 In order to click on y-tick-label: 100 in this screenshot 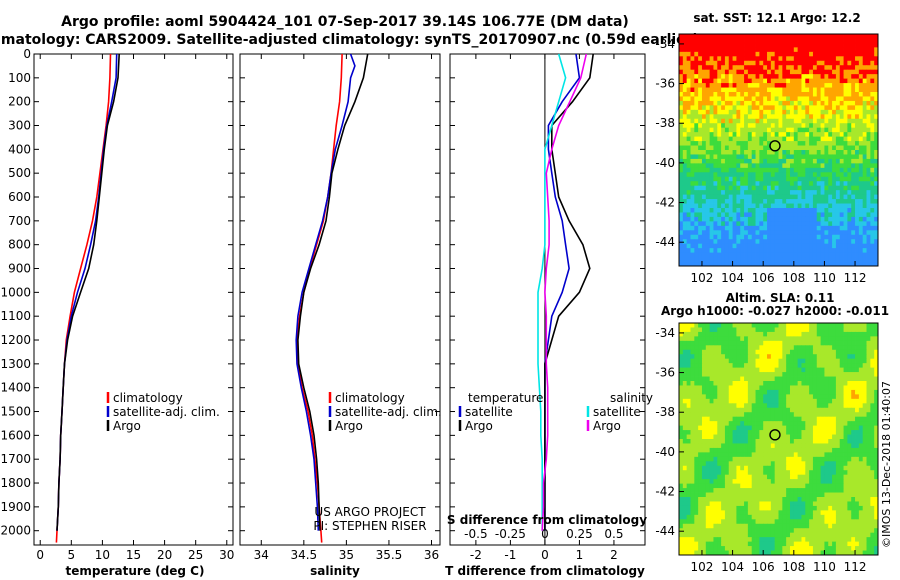, I will do `click(19, 78)`.